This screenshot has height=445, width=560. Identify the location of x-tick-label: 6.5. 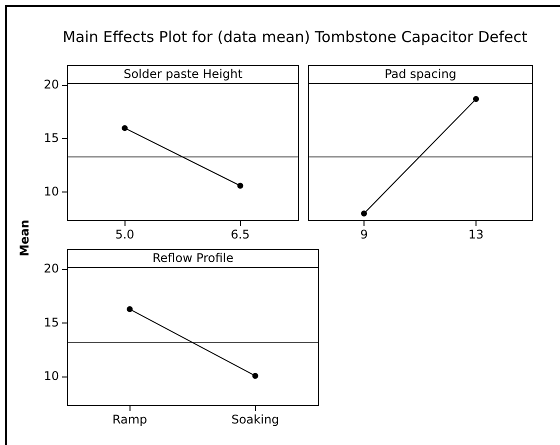
(240, 234).